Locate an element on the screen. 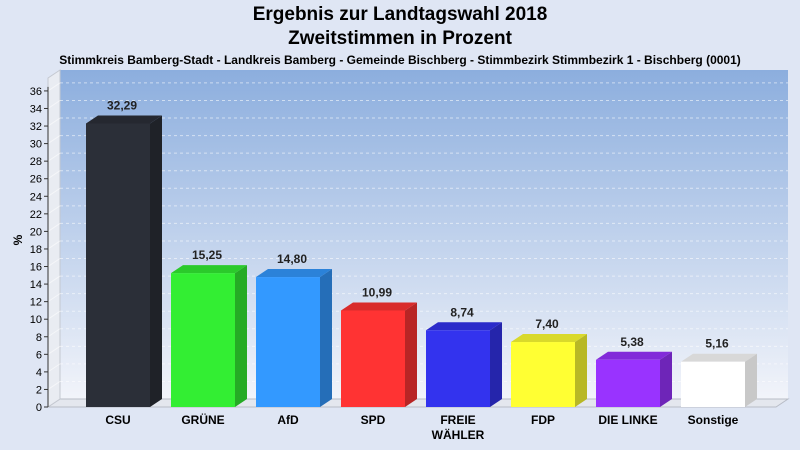 This screenshot has height=450, width=800. x-tick-label: AfD is located at coordinates (288, 420).